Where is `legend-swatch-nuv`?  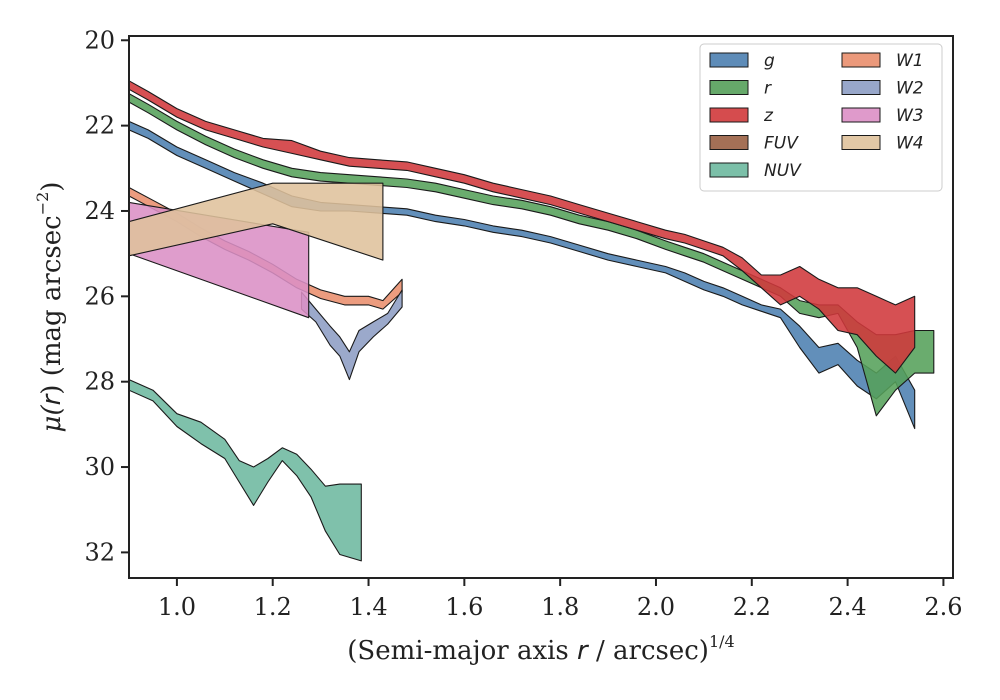
legend-swatch-nuv is located at coordinates (729, 170).